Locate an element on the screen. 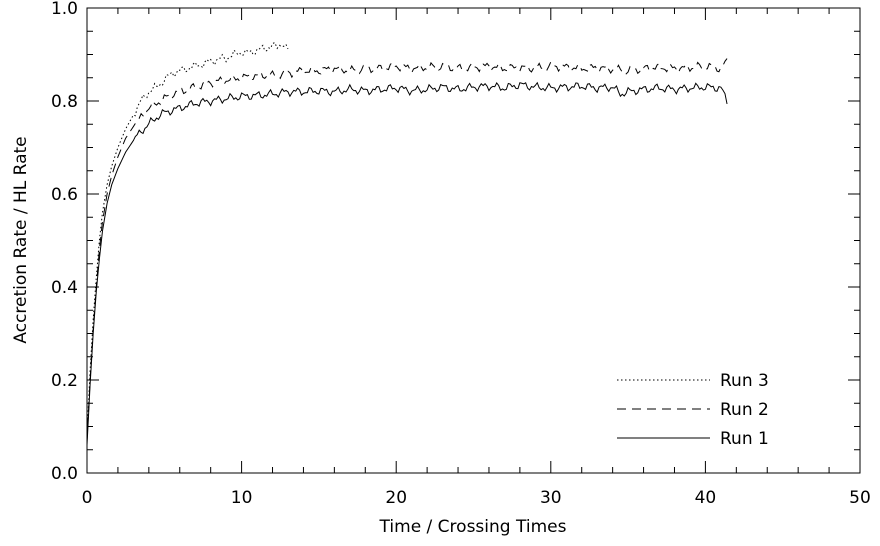 Image resolution: width=880 pixels, height=546 pixels. x-tick-label: 40 is located at coordinates (706, 498).